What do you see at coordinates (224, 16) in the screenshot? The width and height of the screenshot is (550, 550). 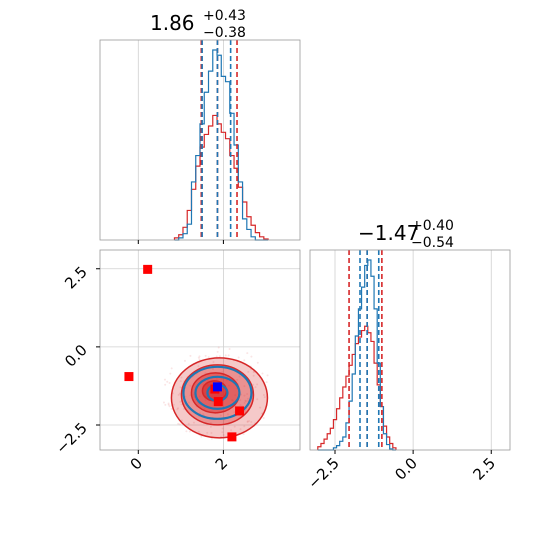 I see `title-param1-plus: +0.43` at bounding box center [224, 16].